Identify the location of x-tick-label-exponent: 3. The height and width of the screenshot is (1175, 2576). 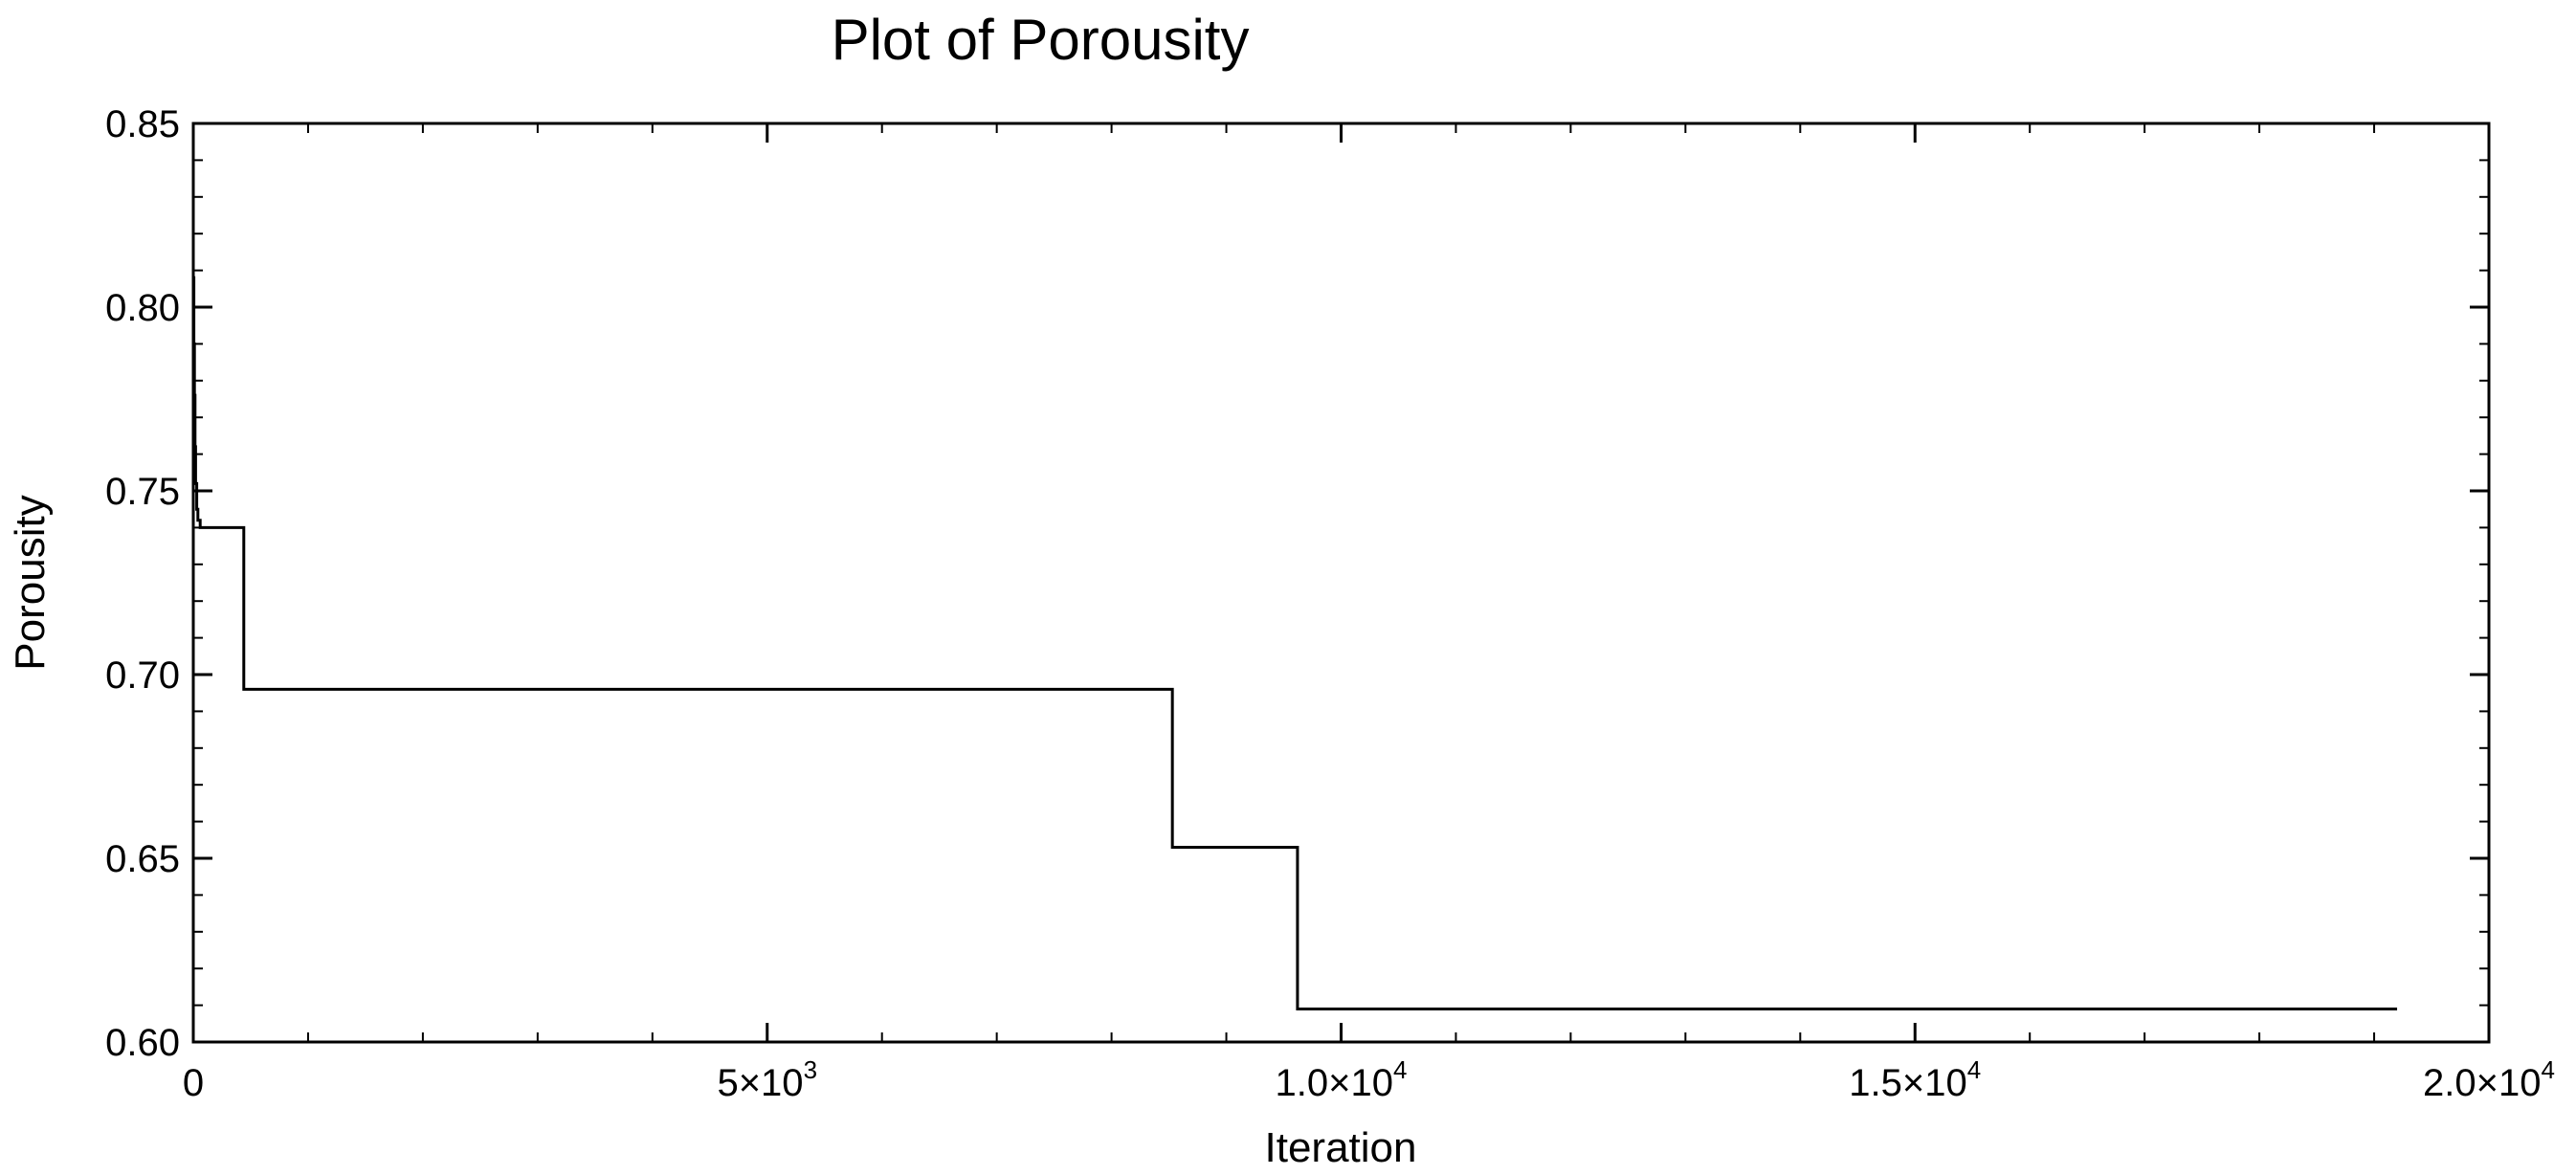
(810, 1069).